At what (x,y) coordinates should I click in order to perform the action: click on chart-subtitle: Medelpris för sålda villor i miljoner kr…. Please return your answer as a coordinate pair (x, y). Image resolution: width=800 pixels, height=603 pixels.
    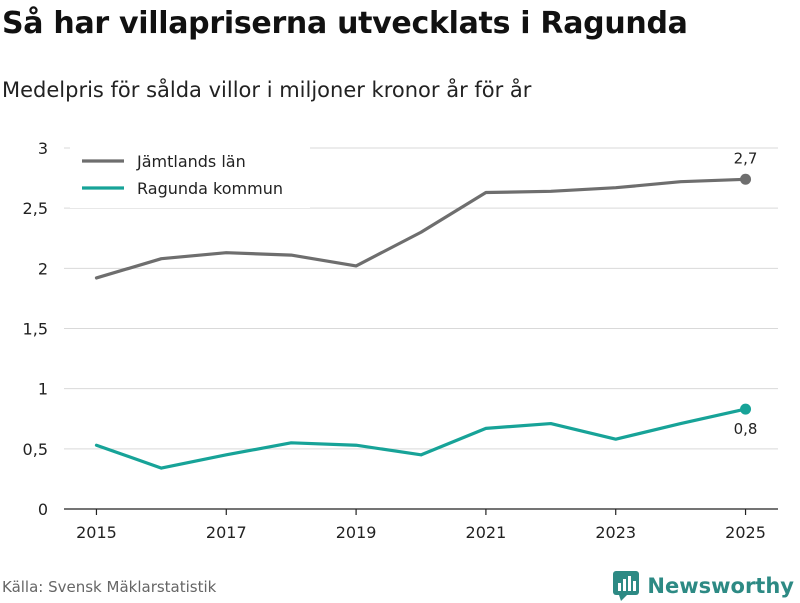
    Looking at the image, I should click on (267, 90).